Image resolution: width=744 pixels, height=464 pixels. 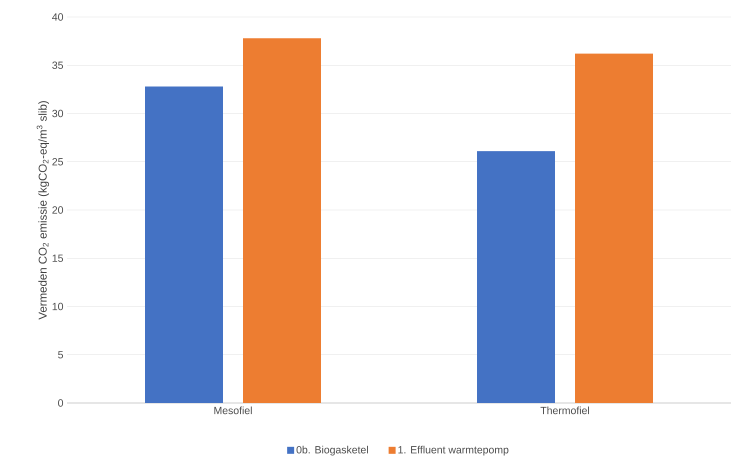 What do you see at coordinates (453, 451) in the screenshot?
I see `legend-label: 1. Effluent warmtepomp` at bounding box center [453, 451].